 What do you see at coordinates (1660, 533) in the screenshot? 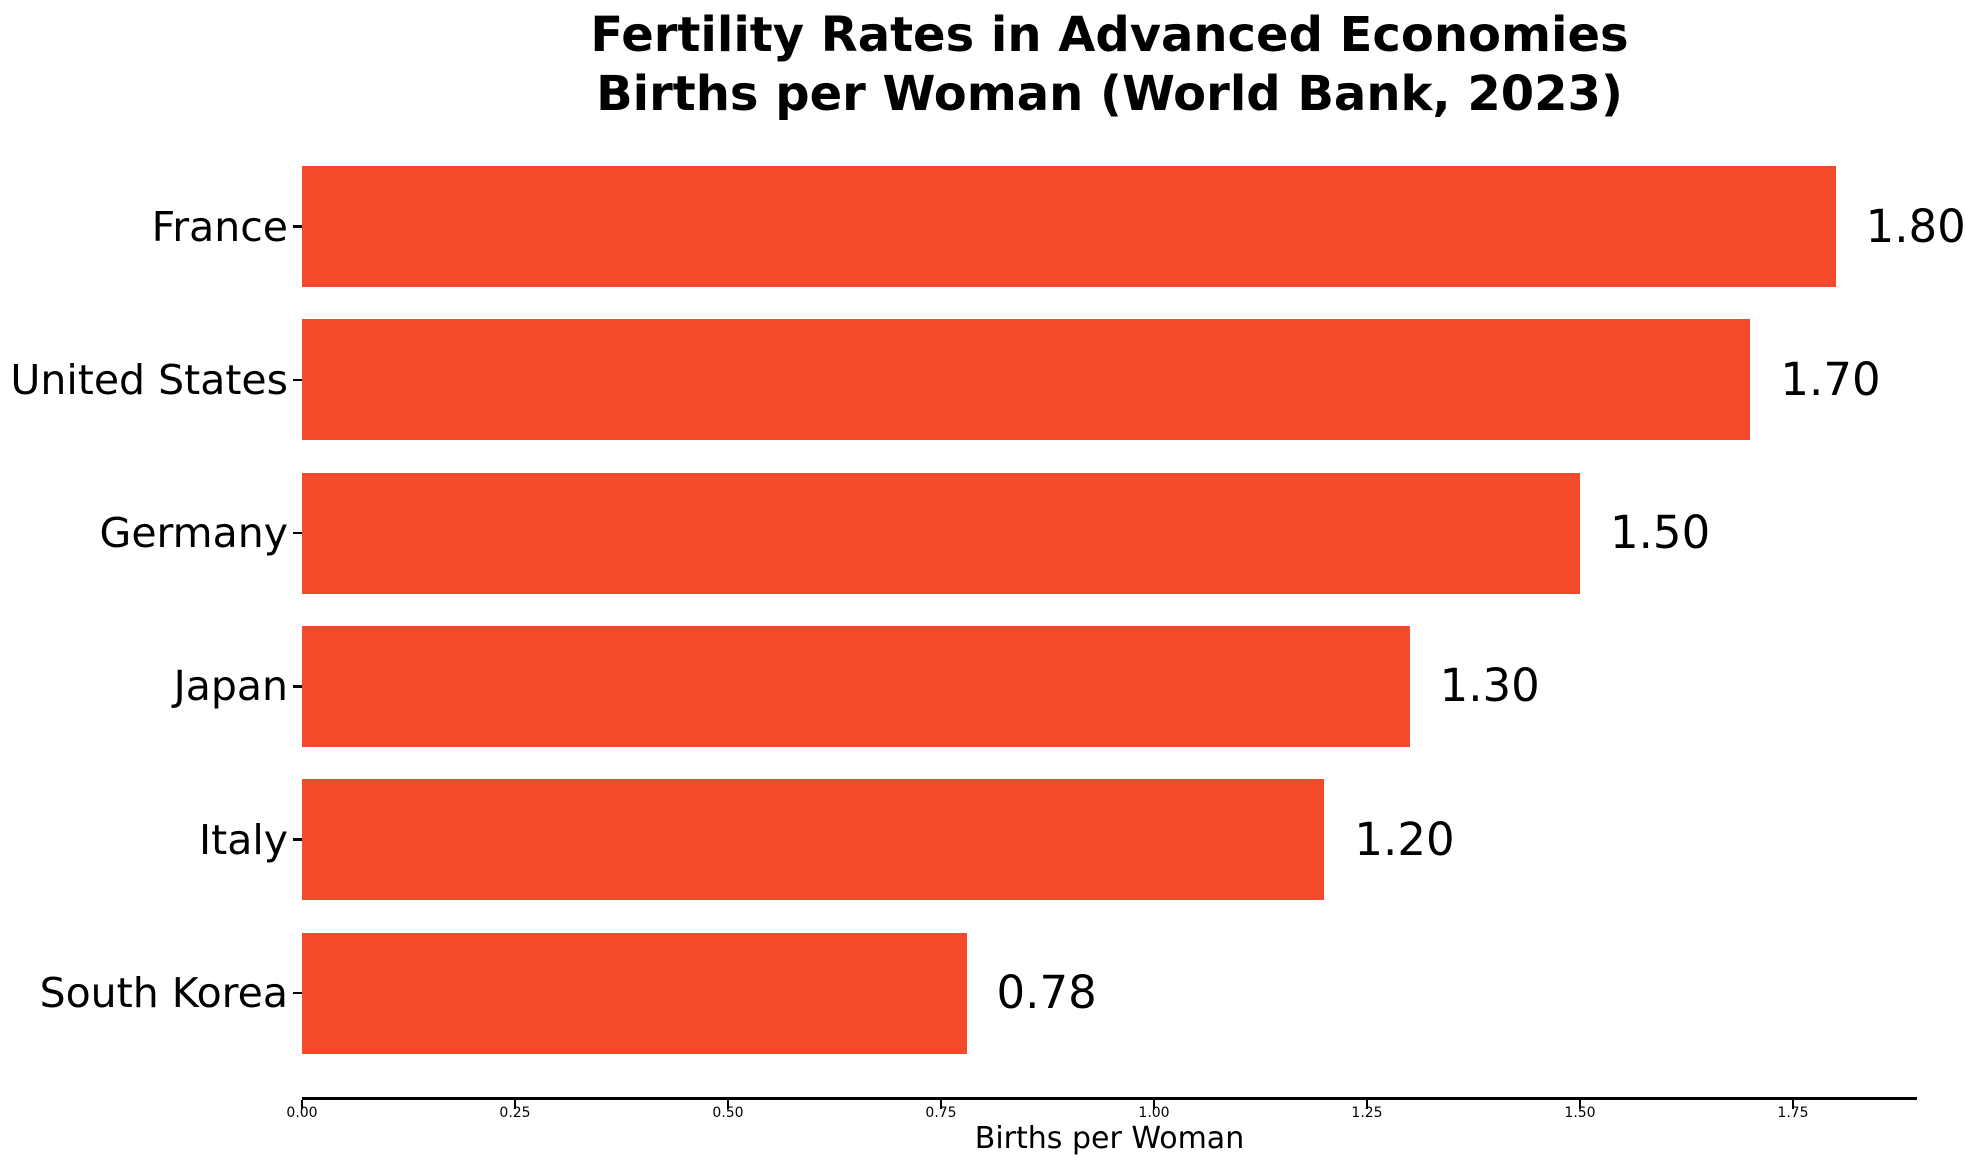
I see `bar-value-label: 1.50` at bounding box center [1660, 533].